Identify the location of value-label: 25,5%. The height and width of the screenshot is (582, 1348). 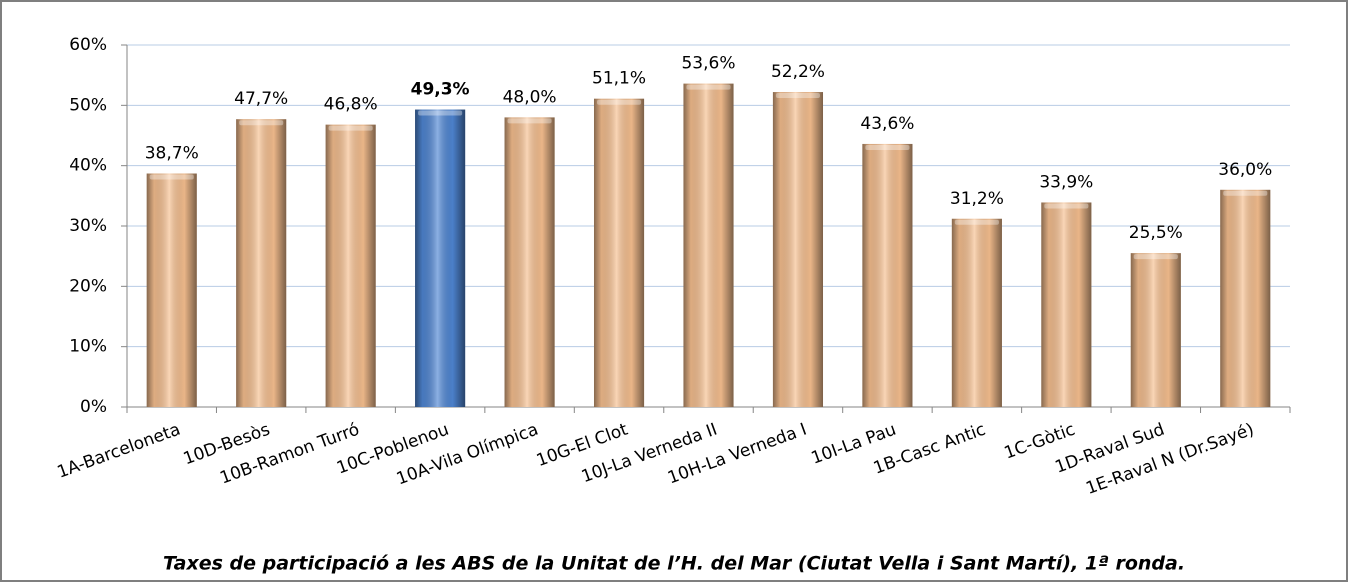
(1156, 233).